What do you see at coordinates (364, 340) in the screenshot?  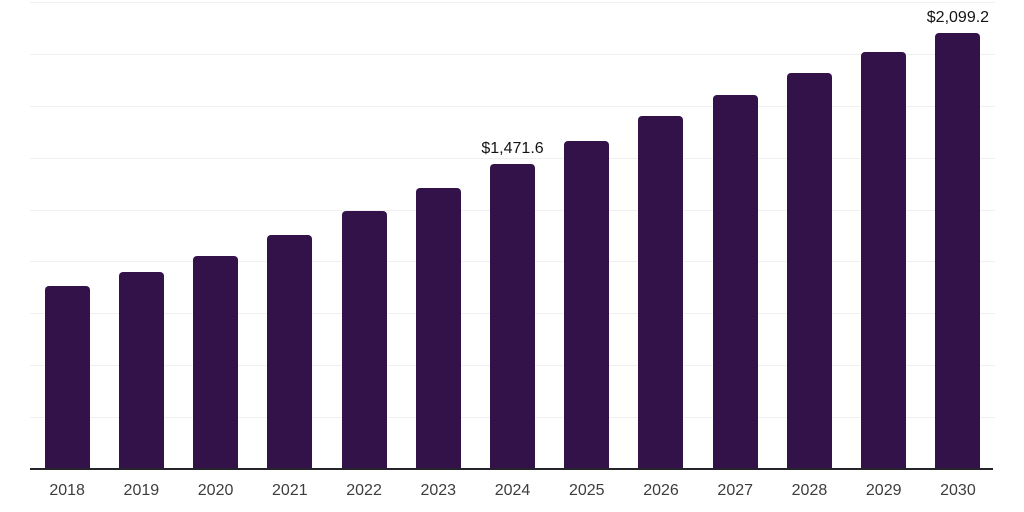 I see `bar-2022` at bounding box center [364, 340].